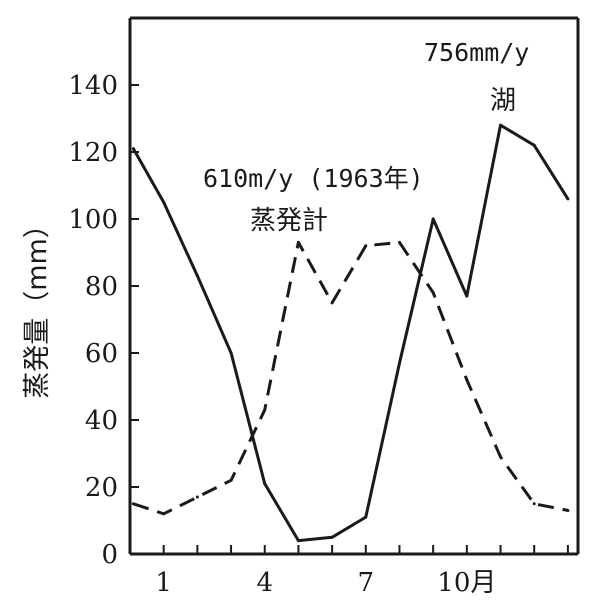  What do you see at coordinates (264, 583) in the screenshot?
I see `x-tick-label: 4` at bounding box center [264, 583].